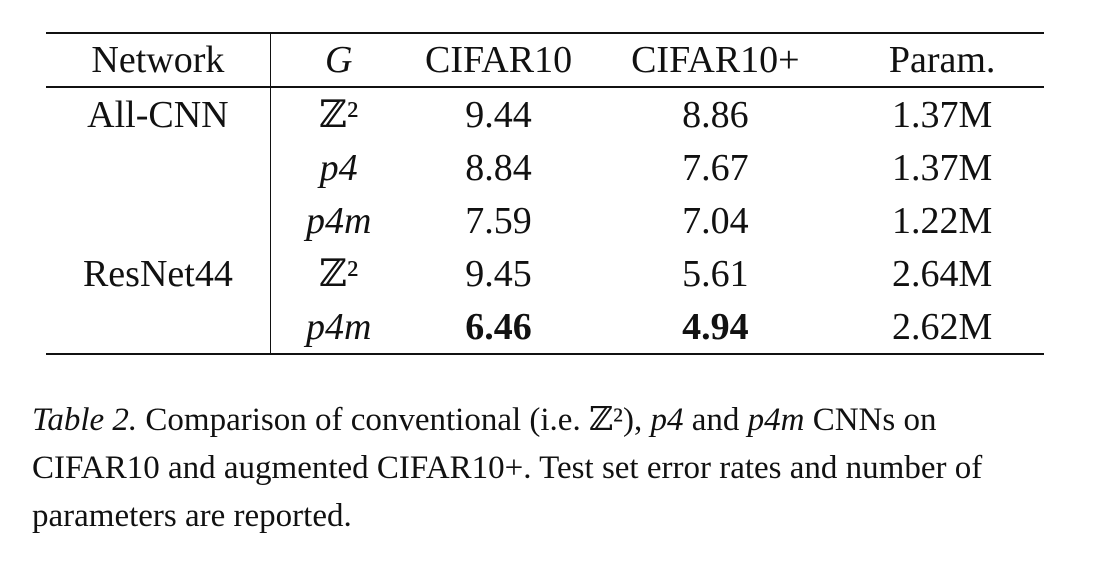  I want to click on cell-cifar10: 9.45, so click(498, 273).